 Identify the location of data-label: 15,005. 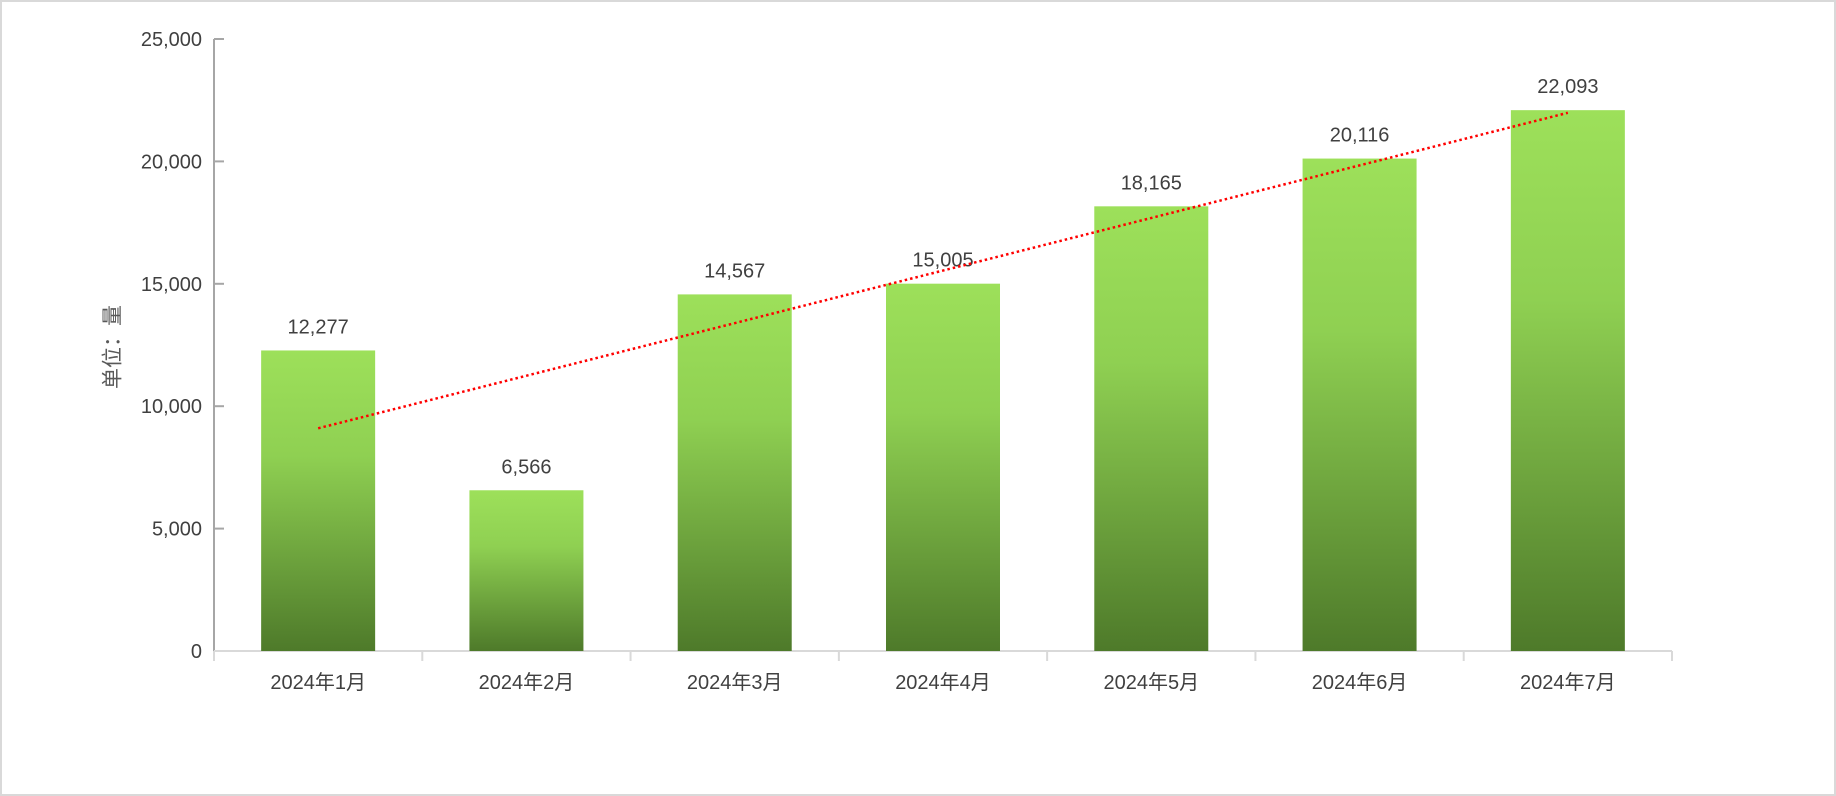
(942, 261).